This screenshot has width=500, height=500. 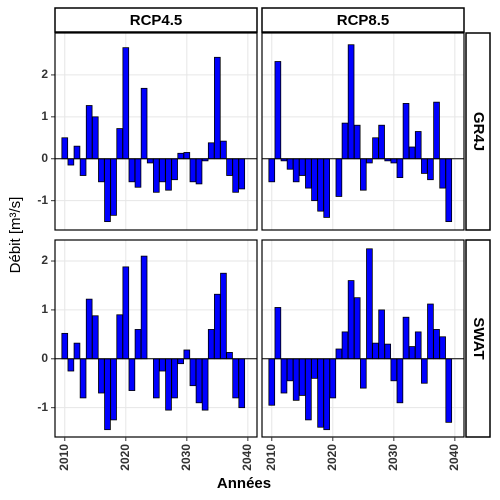 I want to click on column-strip-label: RCP8.5, so click(x=363, y=20).